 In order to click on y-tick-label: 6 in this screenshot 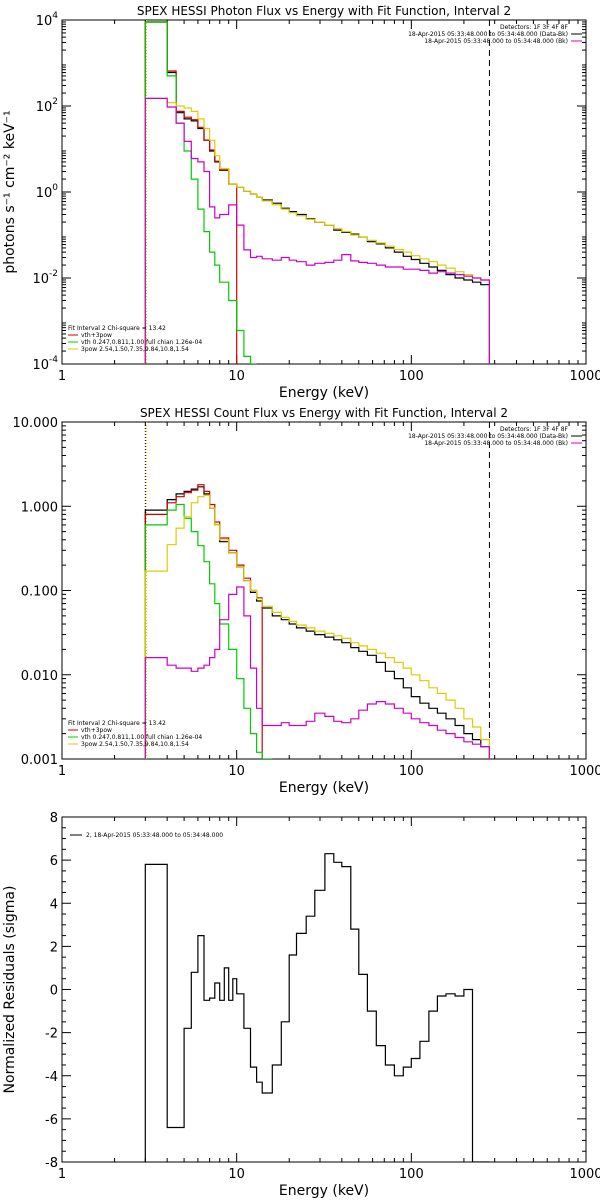, I will do `click(54, 861)`.